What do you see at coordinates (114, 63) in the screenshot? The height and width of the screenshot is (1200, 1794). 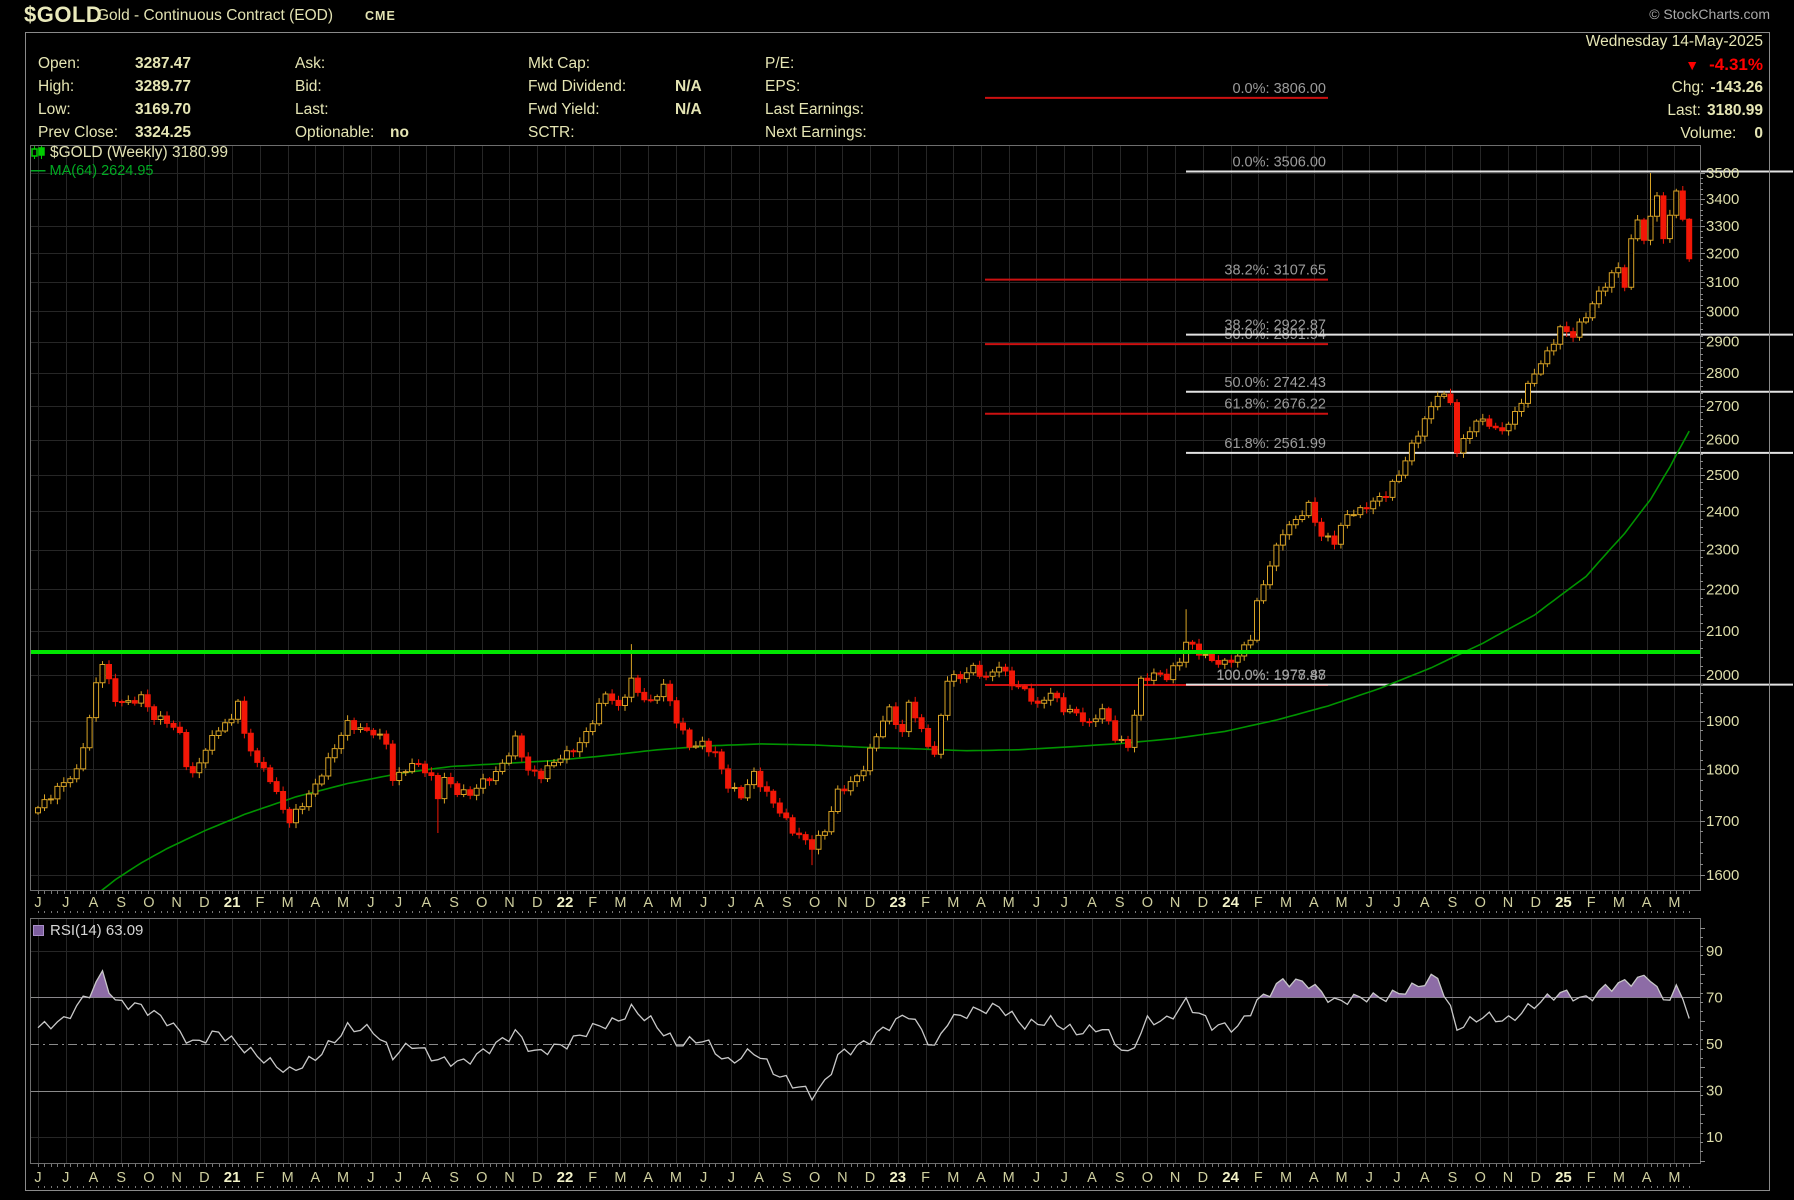 I see `open-row: Open: 3287.47` at bounding box center [114, 63].